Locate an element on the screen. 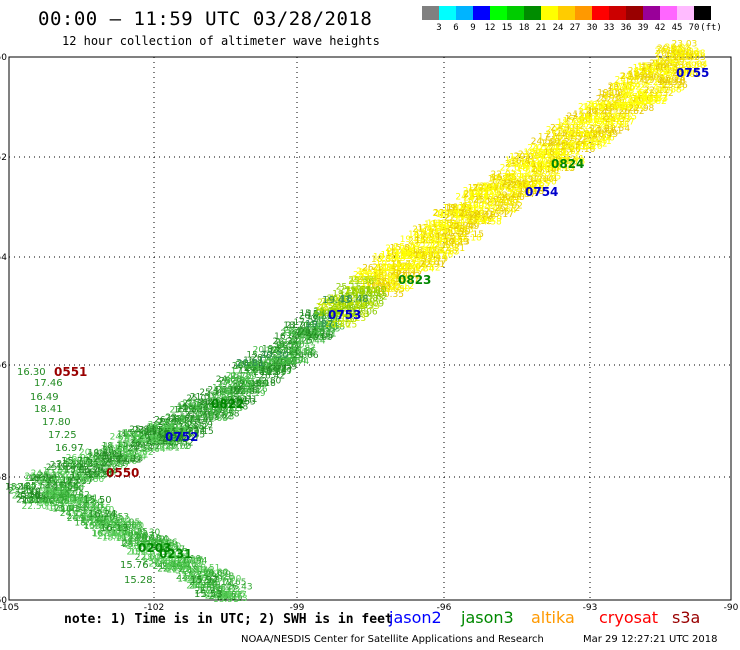 The height and width of the screenshot is (650, 740). track-mark: 24.68 is located at coordinates (685, 74).